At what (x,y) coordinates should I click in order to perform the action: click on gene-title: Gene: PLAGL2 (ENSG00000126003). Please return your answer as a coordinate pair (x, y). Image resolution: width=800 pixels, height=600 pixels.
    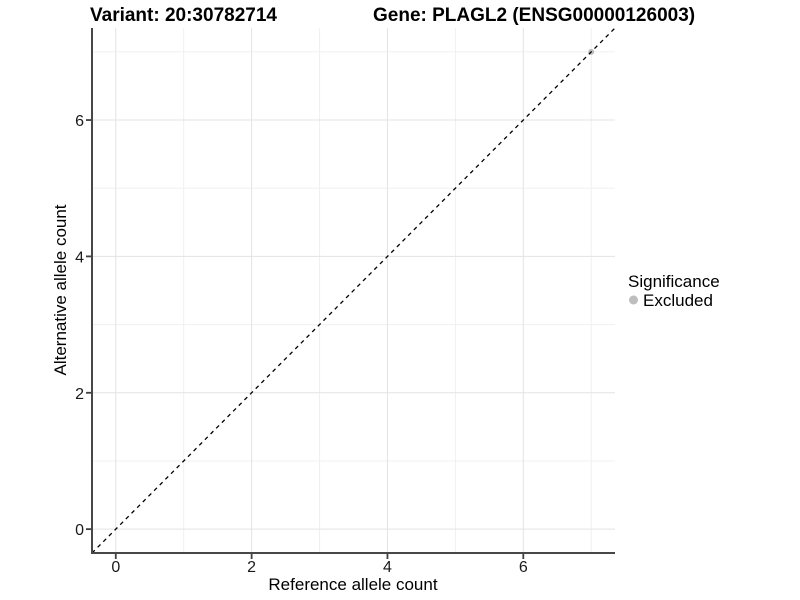
    Looking at the image, I should click on (534, 15).